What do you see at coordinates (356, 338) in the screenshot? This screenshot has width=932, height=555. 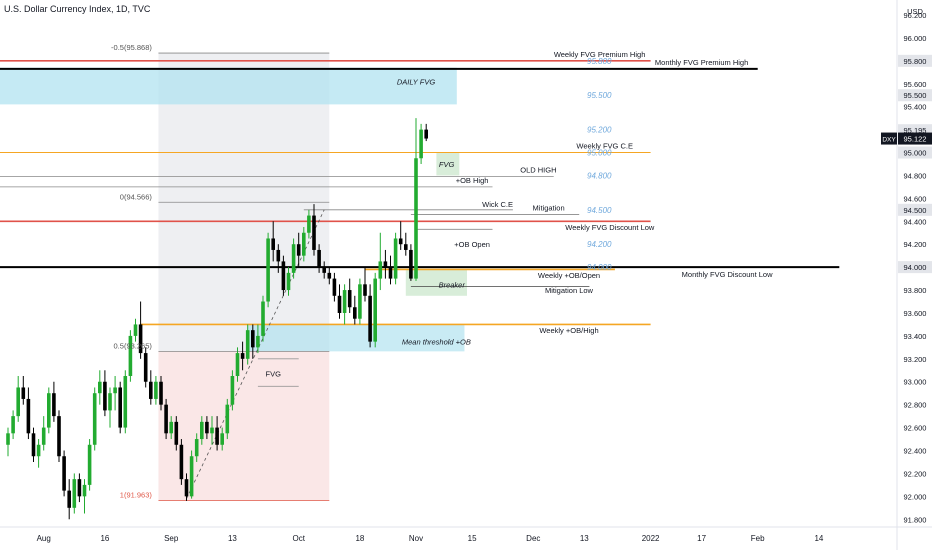 I see `mean-threshold-box` at bounding box center [356, 338].